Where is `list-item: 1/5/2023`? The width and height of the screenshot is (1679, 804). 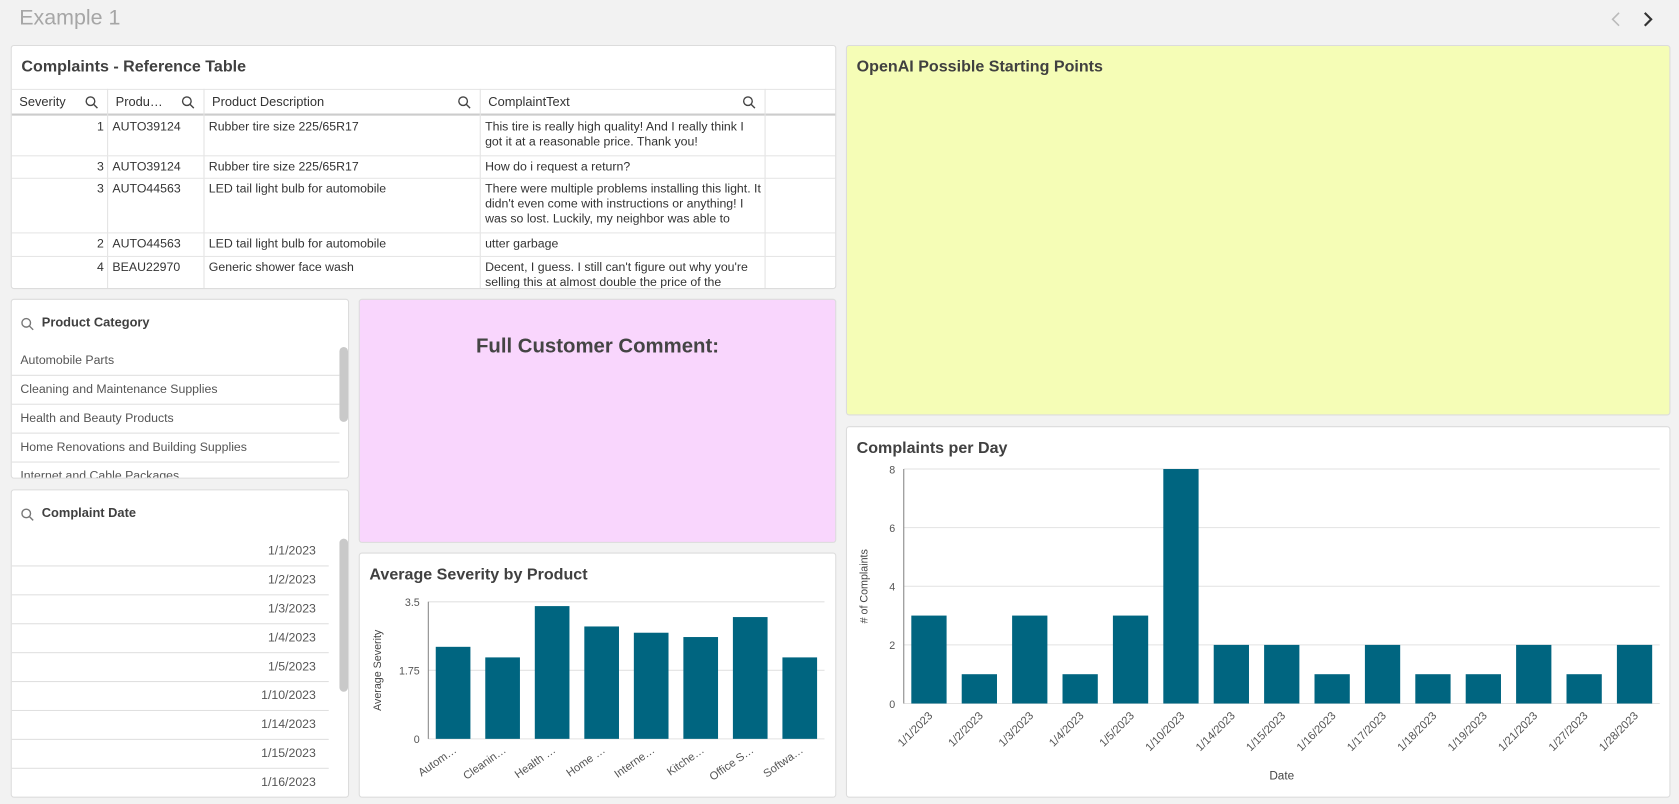 list-item: 1/5/2023 is located at coordinates (170, 668).